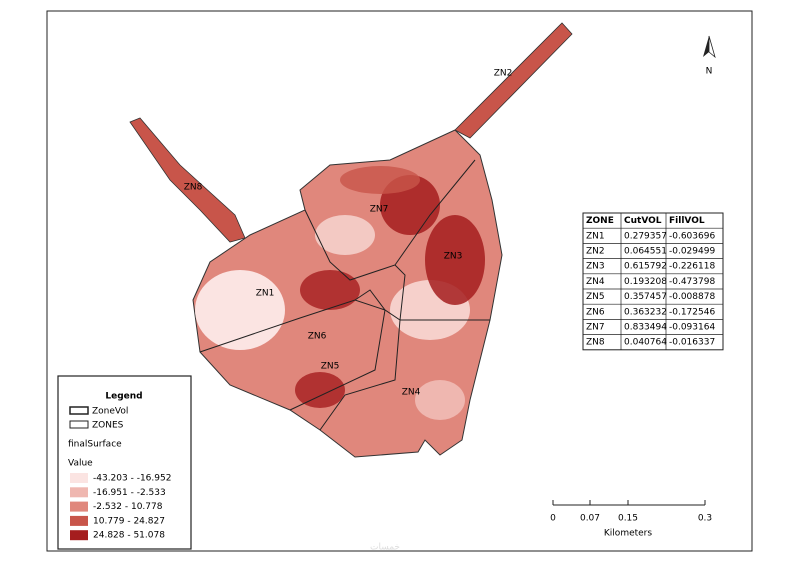 The height and width of the screenshot is (566, 800). Describe the element at coordinates (128, 507) in the screenshot. I see `legend-class: -2.532 - 10.778` at that location.